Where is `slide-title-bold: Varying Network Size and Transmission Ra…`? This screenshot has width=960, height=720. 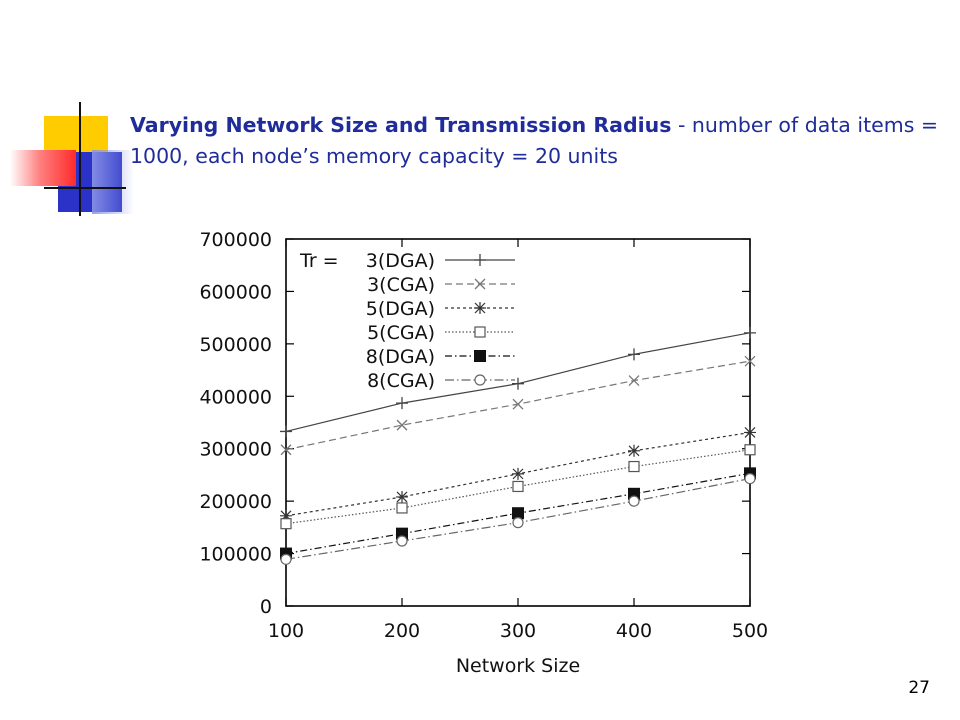
slide-title-bold: Varying Network Size and Transmission Ra… is located at coordinates (401, 125).